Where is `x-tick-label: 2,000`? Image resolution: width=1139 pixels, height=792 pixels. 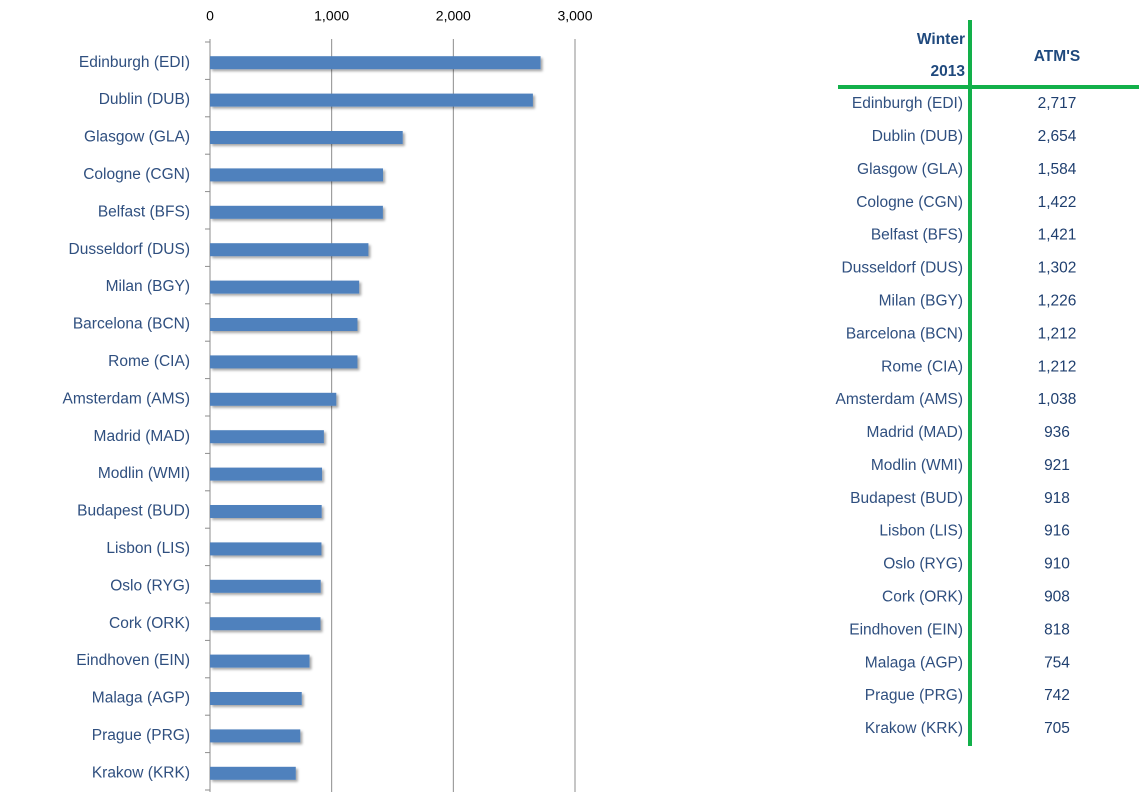 x-tick-label: 2,000 is located at coordinates (453, 16).